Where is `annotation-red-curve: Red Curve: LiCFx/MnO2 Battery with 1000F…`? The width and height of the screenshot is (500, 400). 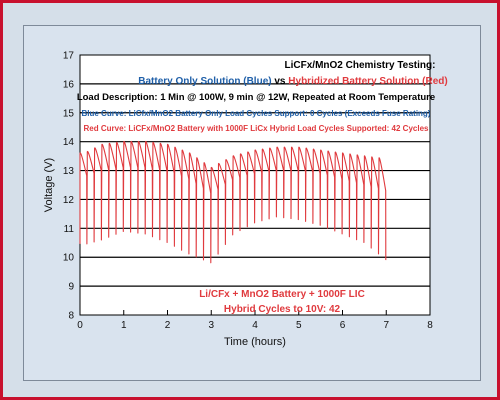 annotation-red-curve: Red Curve: LiCFx/MnO2 Battery with 1000F… is located at coordinates (257, 128).